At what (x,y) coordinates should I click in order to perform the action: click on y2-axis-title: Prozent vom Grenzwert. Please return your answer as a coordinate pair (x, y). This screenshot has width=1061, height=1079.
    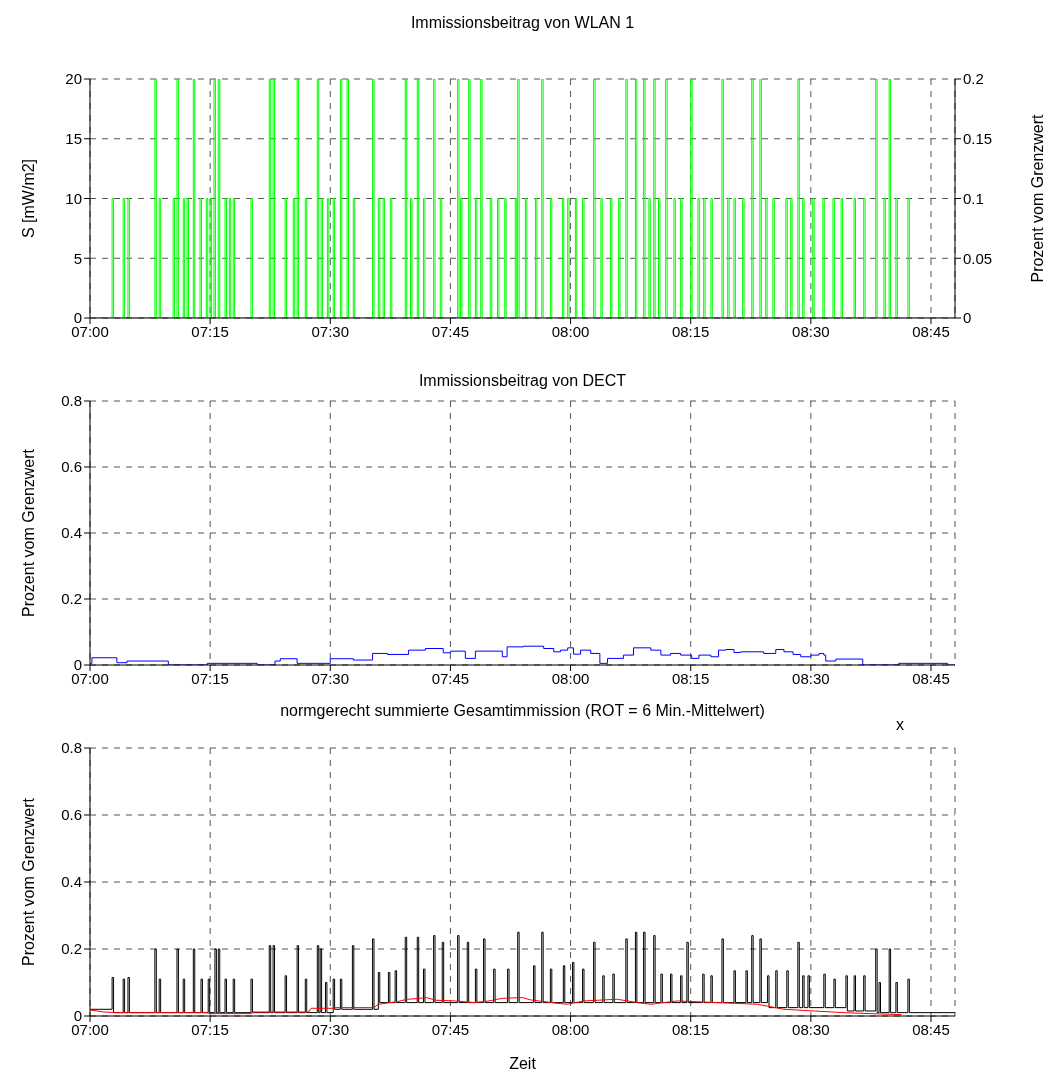
    Looking at the image, I should click on (1037, 198).